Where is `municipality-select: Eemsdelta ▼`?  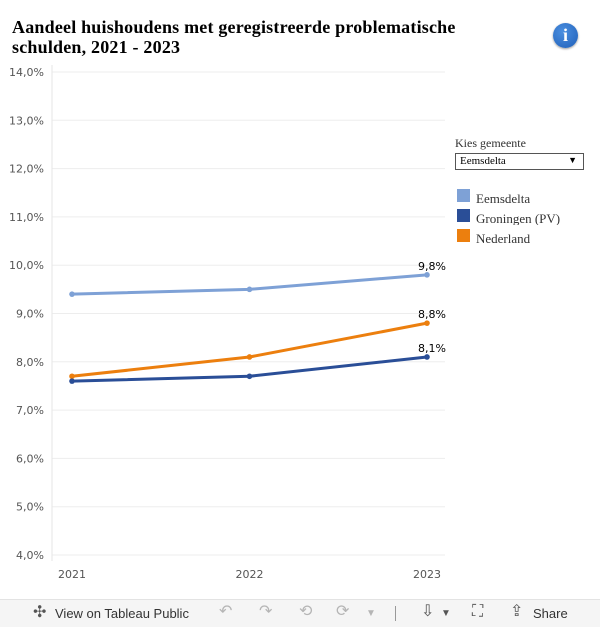
municipality-select: Eemsdelta ▼ is located at coordinates (519, 161).